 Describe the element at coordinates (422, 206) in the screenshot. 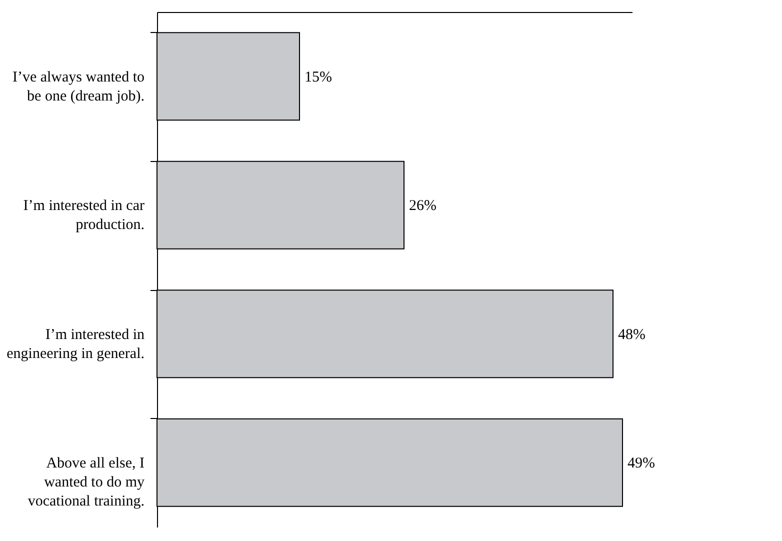

I see `data-label: 26%` at that location.